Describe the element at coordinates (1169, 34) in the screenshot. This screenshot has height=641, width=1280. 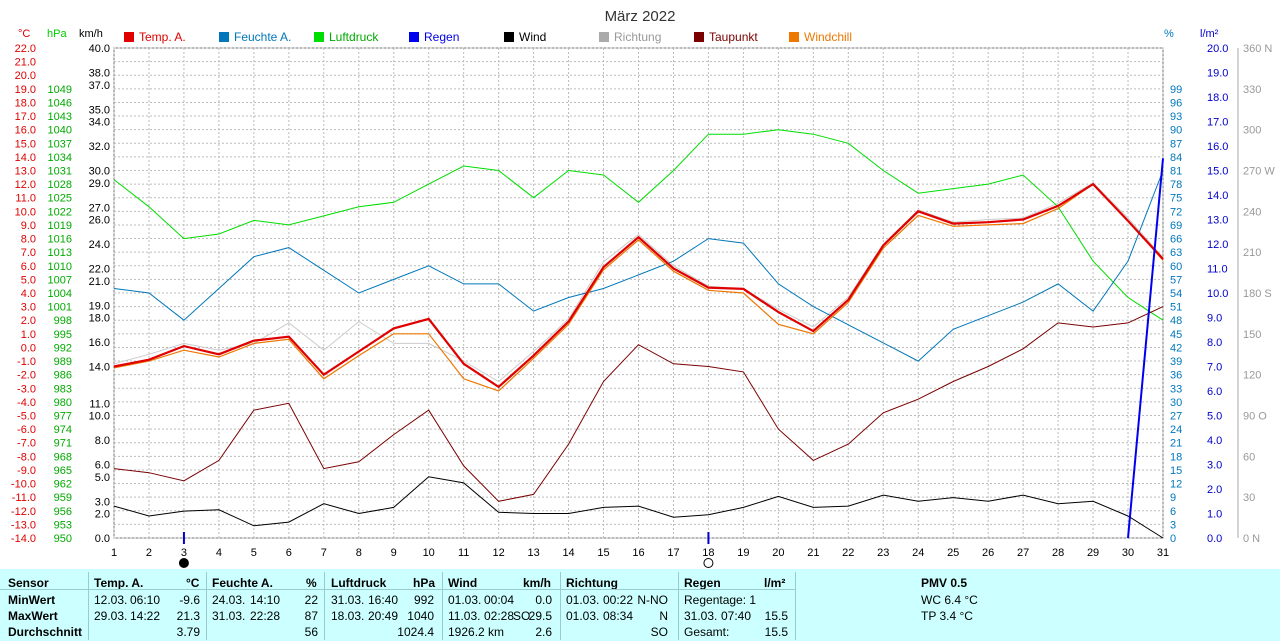
I see `unit-humidity: %` at that location.